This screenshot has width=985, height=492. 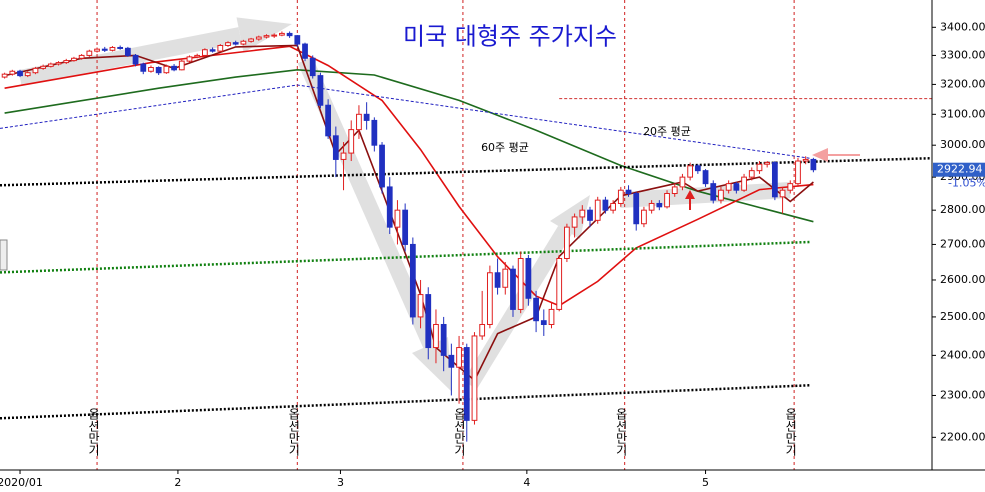 I want to click on x-tick-label: 2, so click(x=177, y=482).